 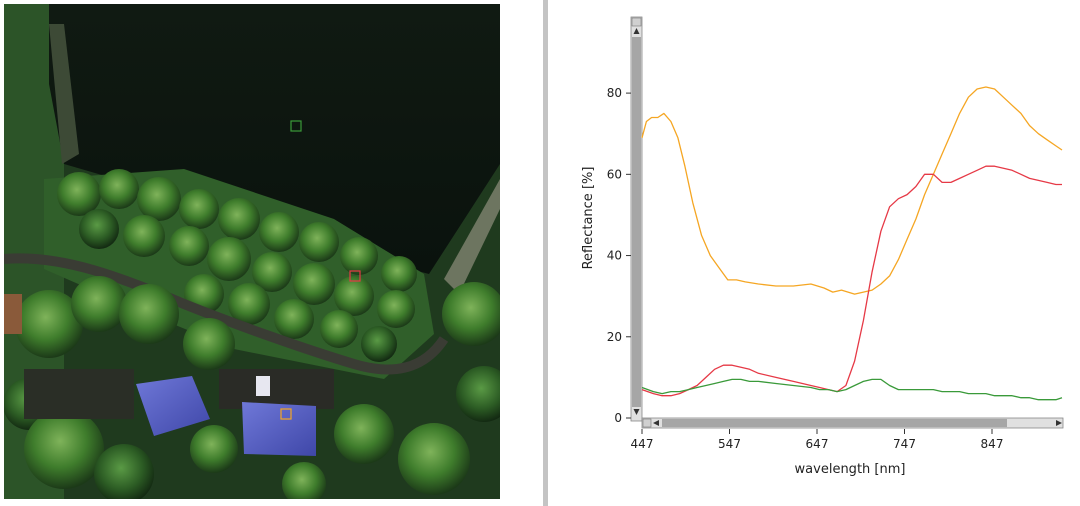 What do you see at coordinates (296, 126) in the screenshot?
I see `green-sample-marker` at bounding box center [296, 126].